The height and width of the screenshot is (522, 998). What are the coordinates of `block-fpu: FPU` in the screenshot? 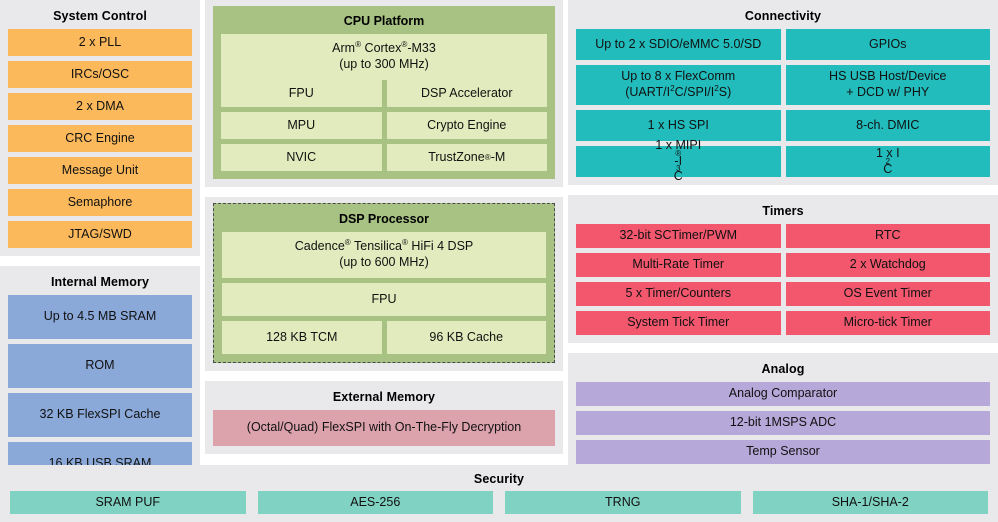 It's located at (301, 93).